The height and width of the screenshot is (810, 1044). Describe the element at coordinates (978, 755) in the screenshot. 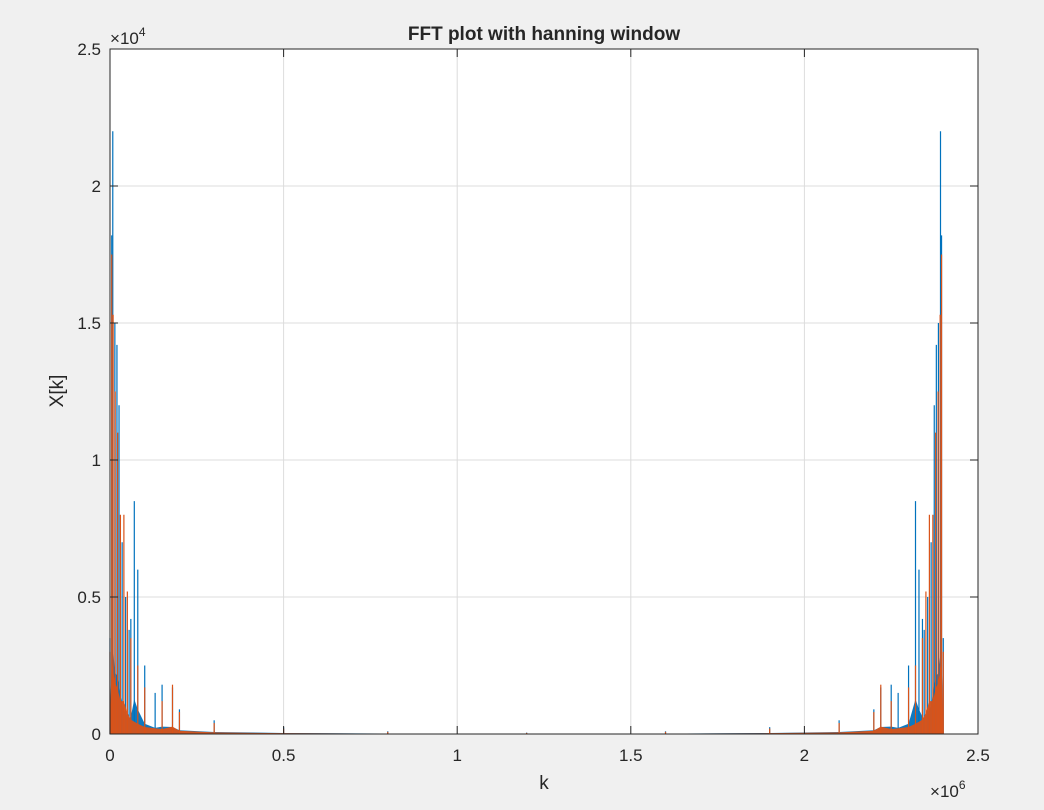

I see `x-tick-label: 2.5` at that location.